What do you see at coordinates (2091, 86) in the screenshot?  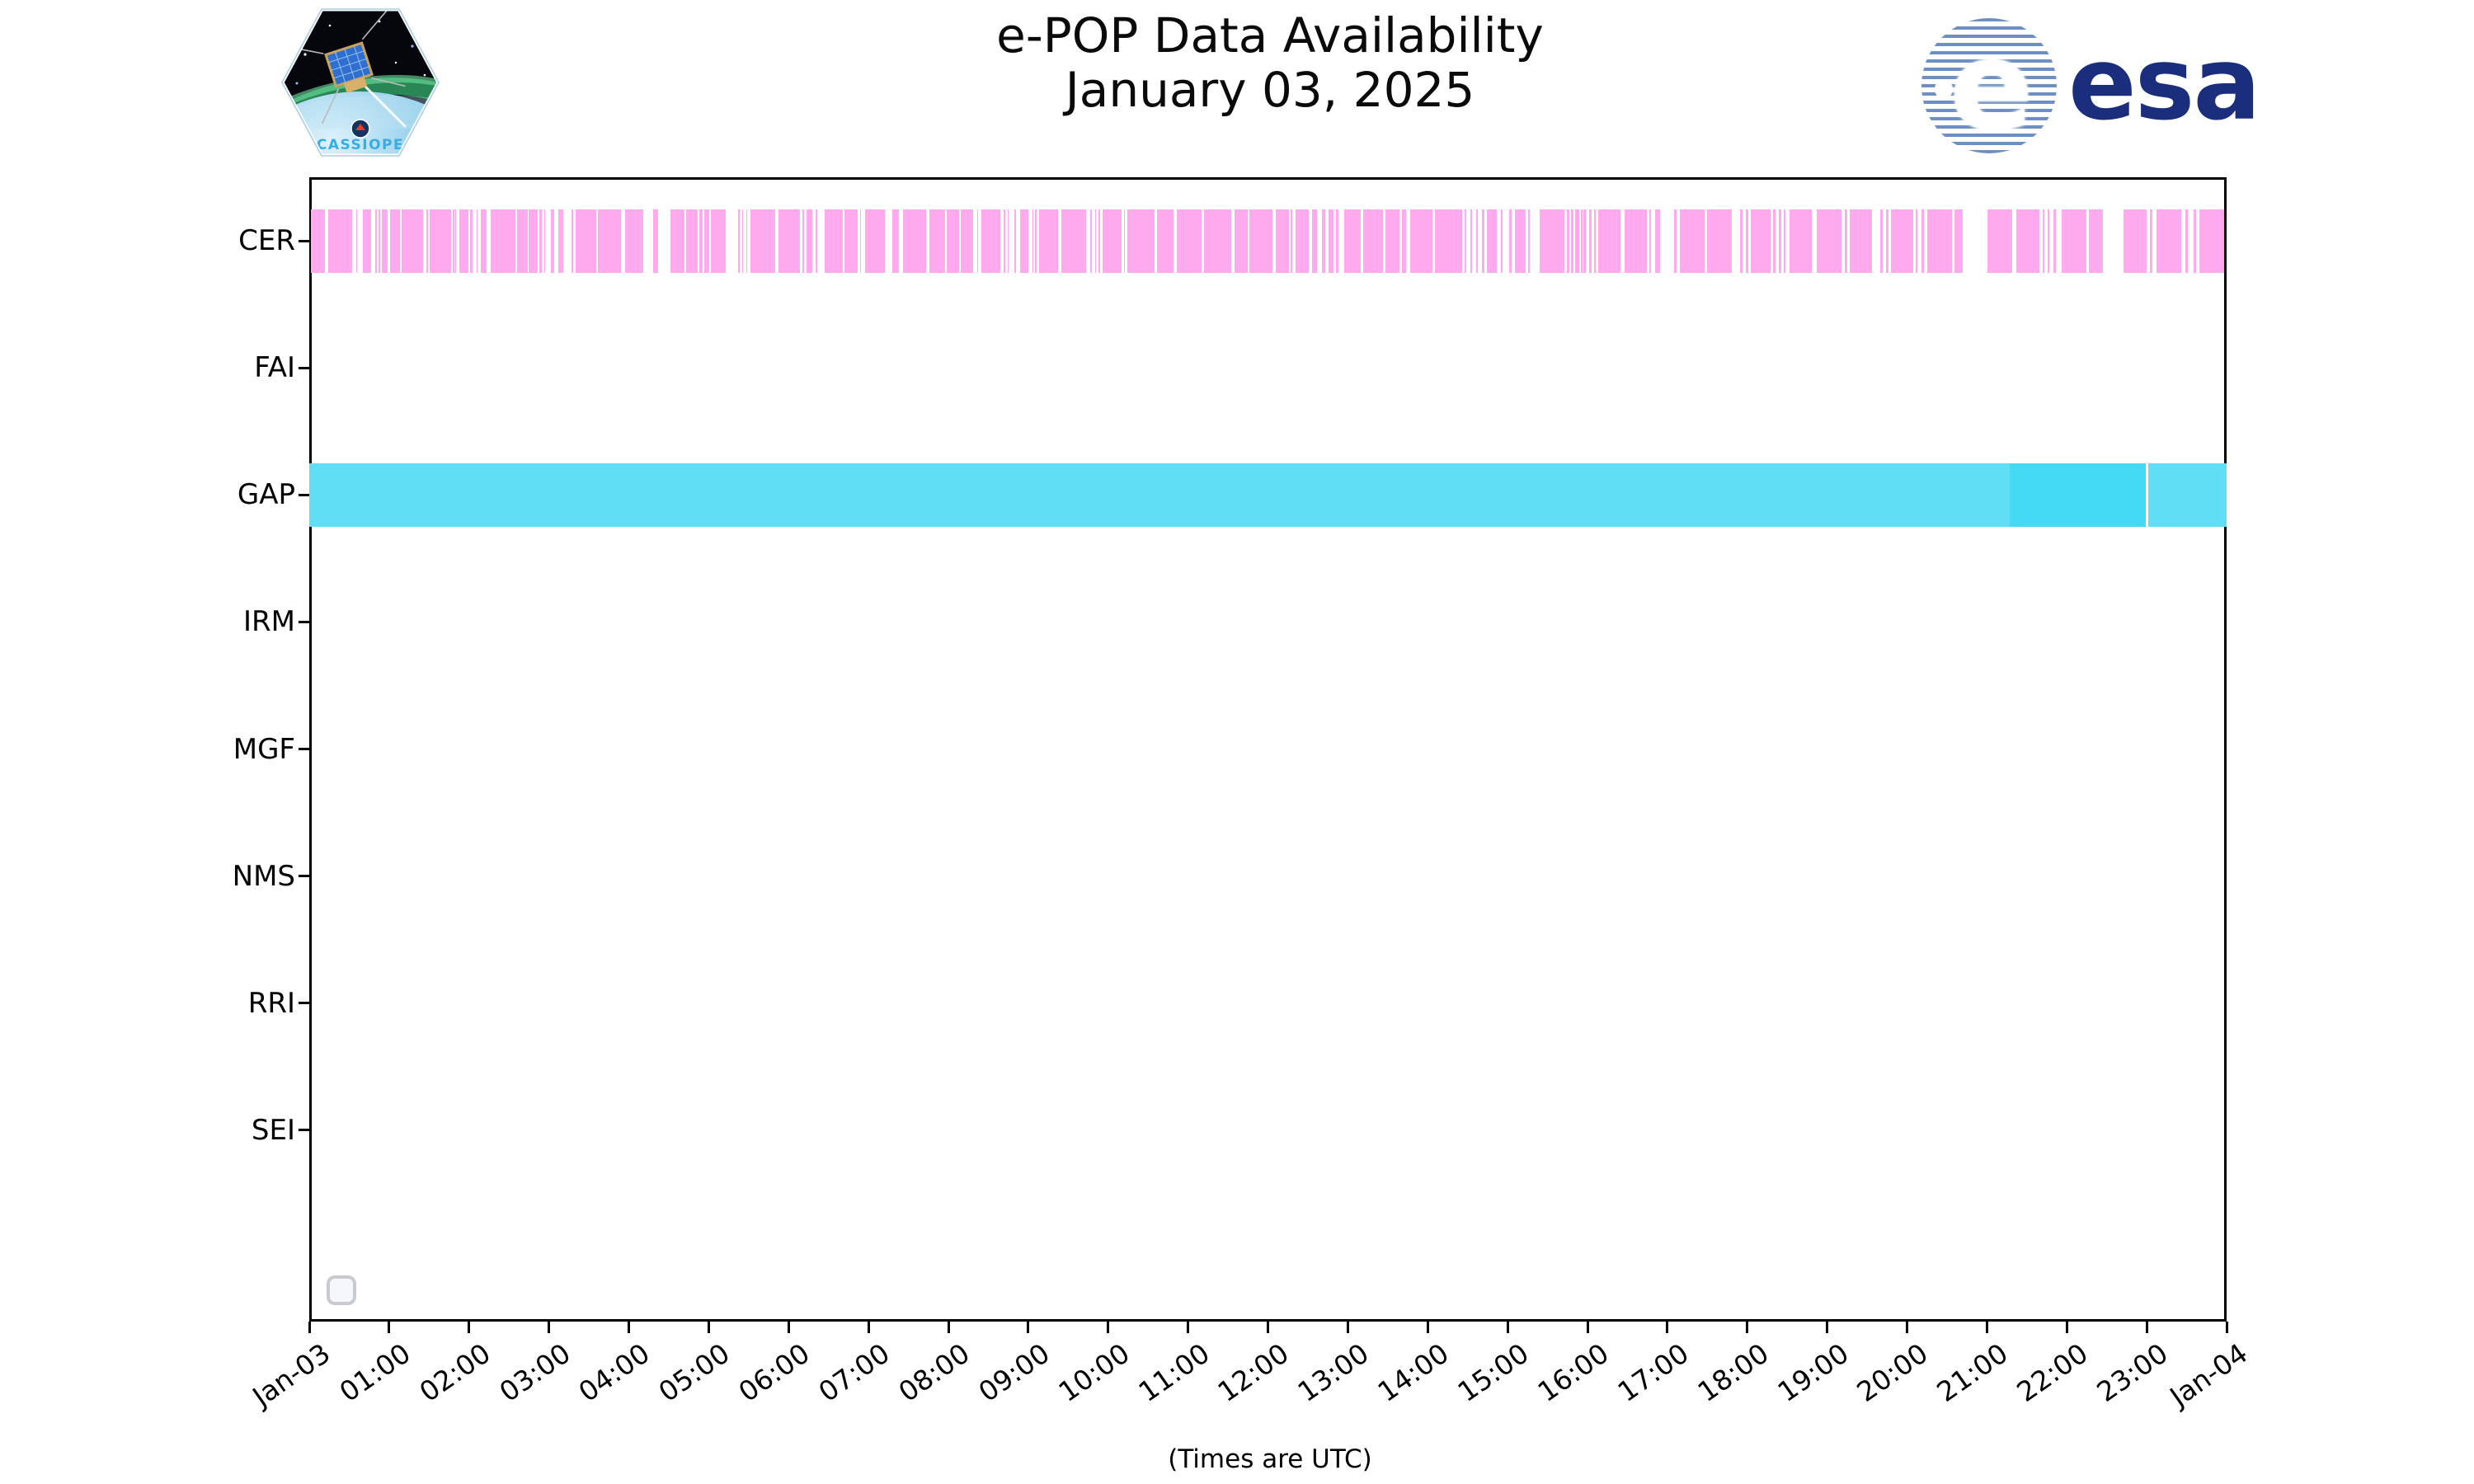 I see `esa-logo: e esa` at bounding box center [2091, 86].